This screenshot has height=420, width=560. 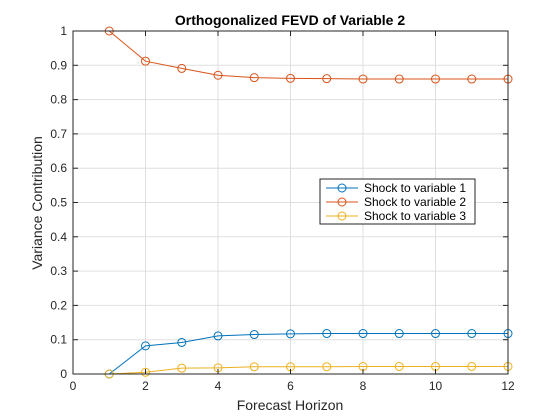 I want to click on y-tick-label: 1, so click(x=63, y=31).